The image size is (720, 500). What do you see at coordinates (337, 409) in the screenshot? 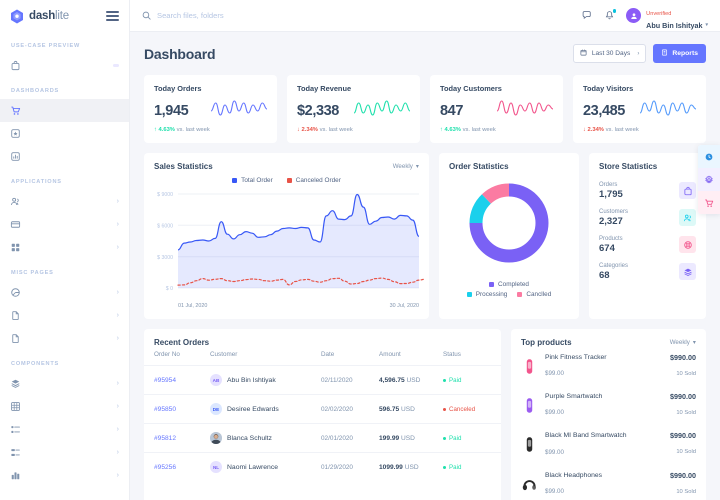
I see `order-date: 02/02/2020` at bounding box center [337, 409].